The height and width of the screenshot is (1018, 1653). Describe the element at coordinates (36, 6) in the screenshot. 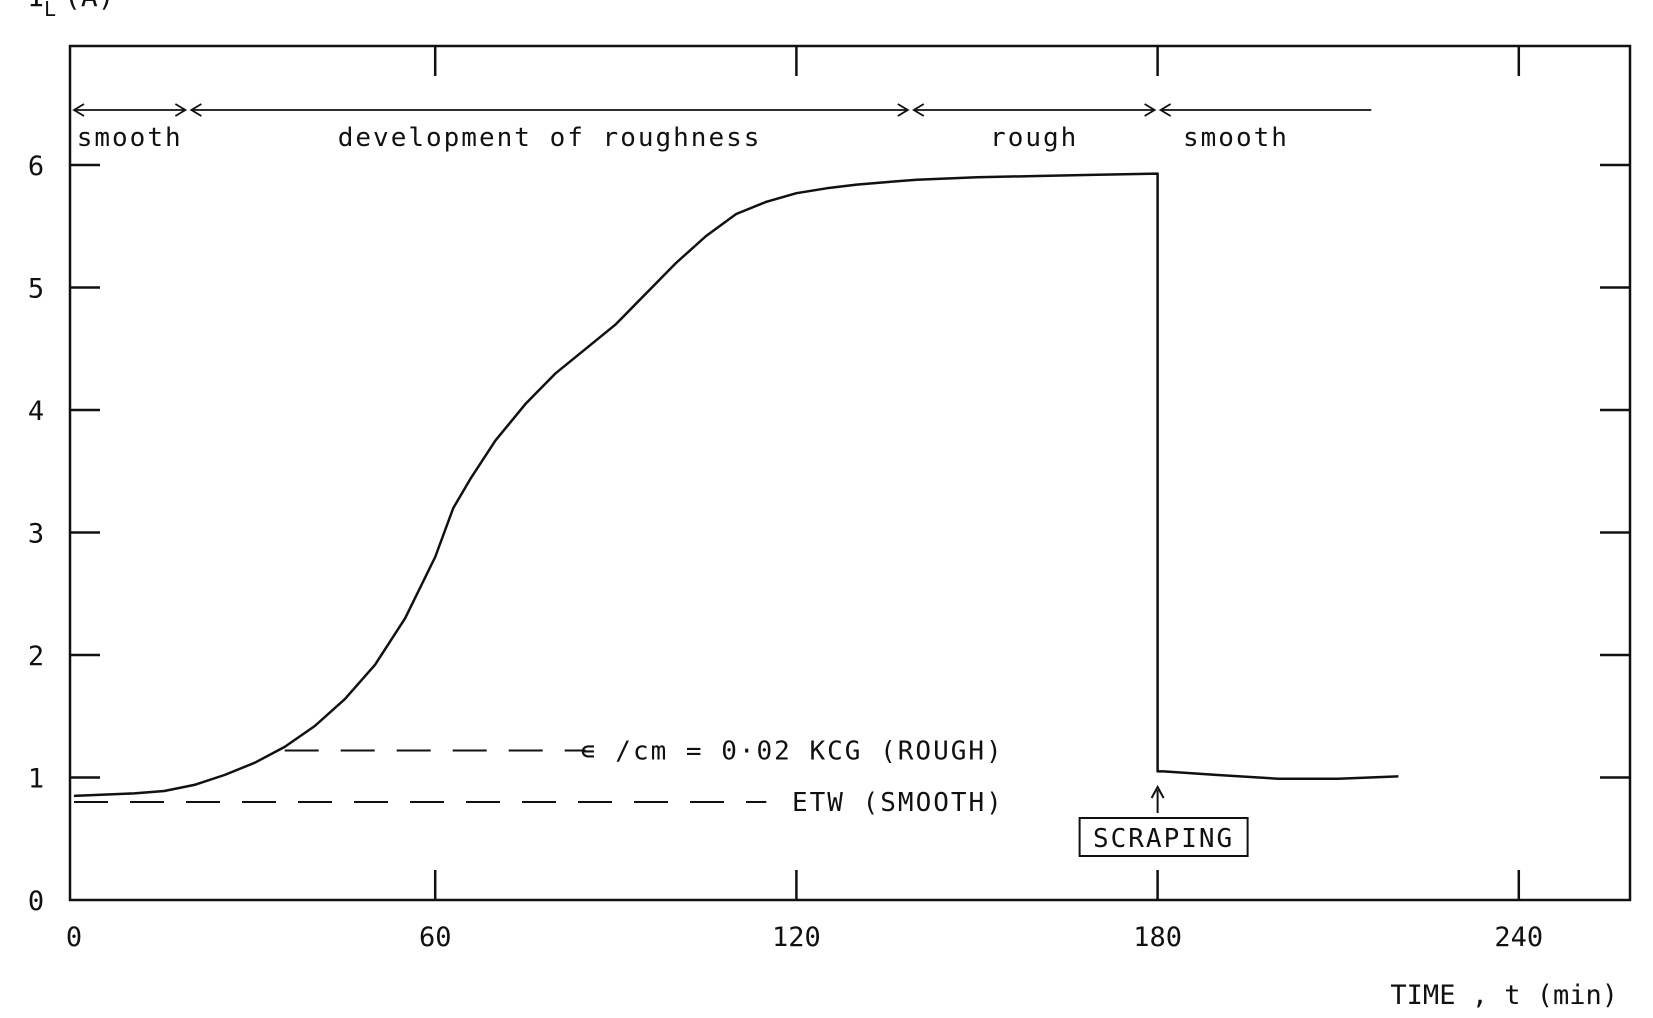

I see `ylabel-main: I` at that location.